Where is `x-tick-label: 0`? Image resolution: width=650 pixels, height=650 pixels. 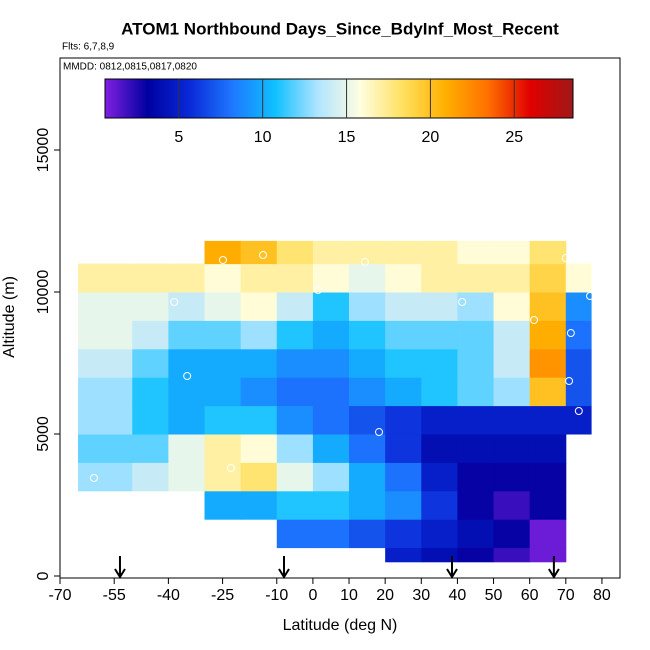 x-tick-label: 0 is located at coordinates (312, 595).